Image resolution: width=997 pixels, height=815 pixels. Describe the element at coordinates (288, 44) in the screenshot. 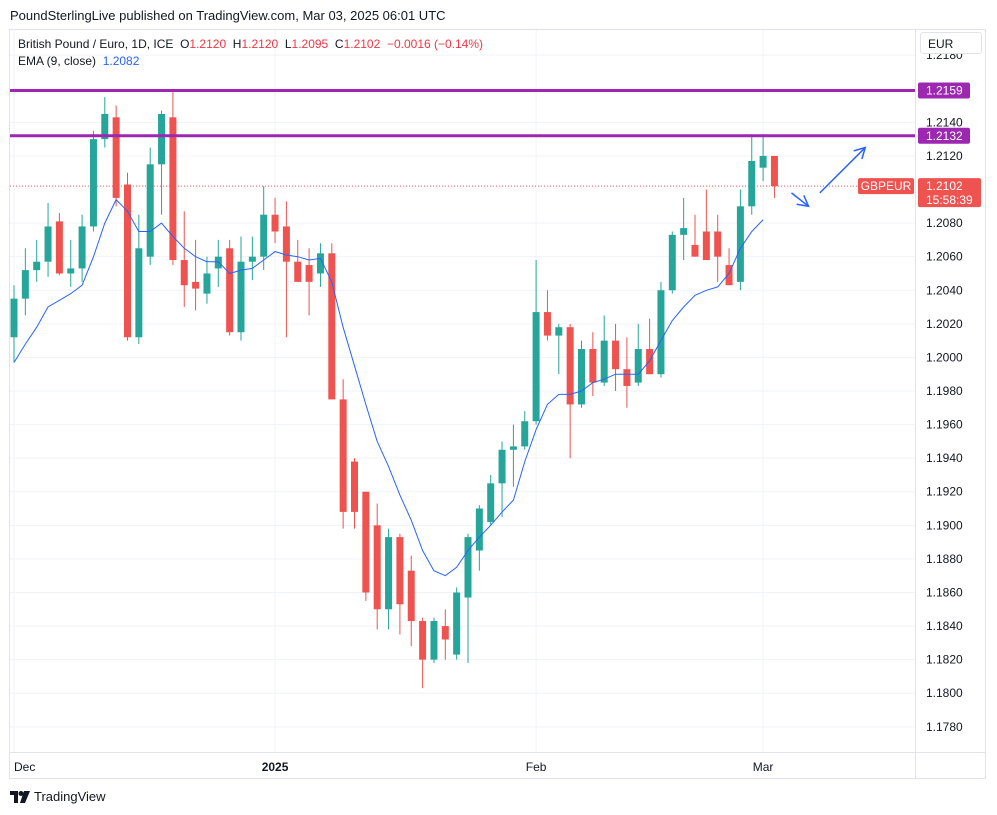

I see `low-label: L` at that location.